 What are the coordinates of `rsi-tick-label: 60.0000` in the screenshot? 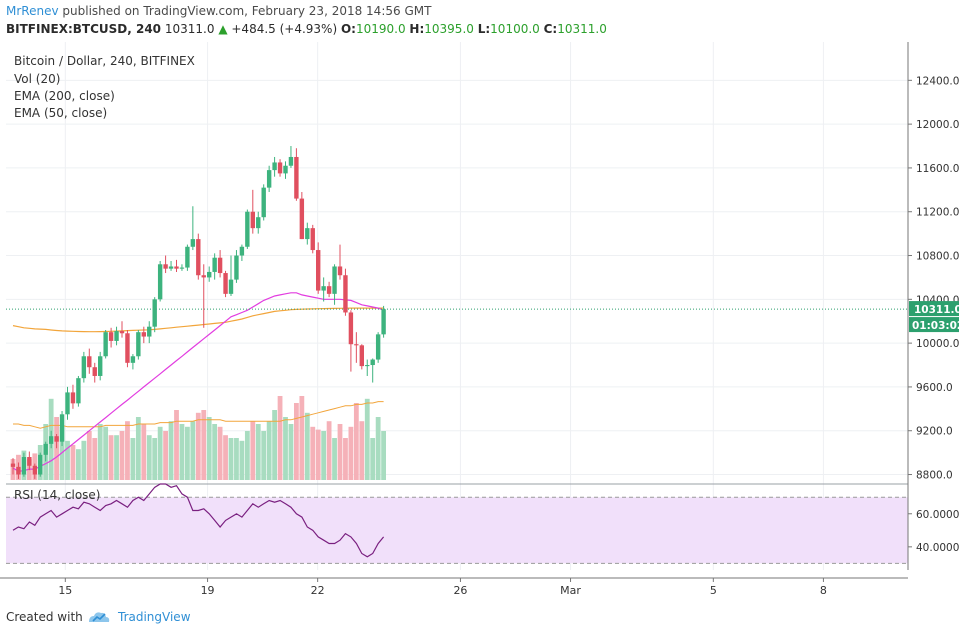 It's located at (937, 515).